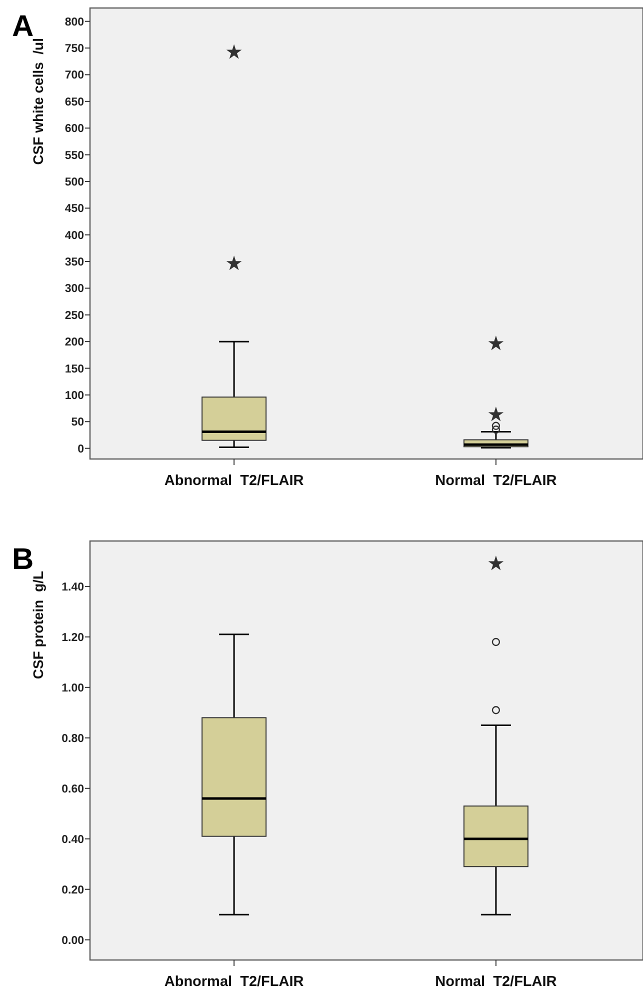 The width and height of the screenshot is (643, 992). What do you see at coordinates (74, 262) in the screenshot?
I see `y-tick-label: 350` at bounding box center [74, 262].